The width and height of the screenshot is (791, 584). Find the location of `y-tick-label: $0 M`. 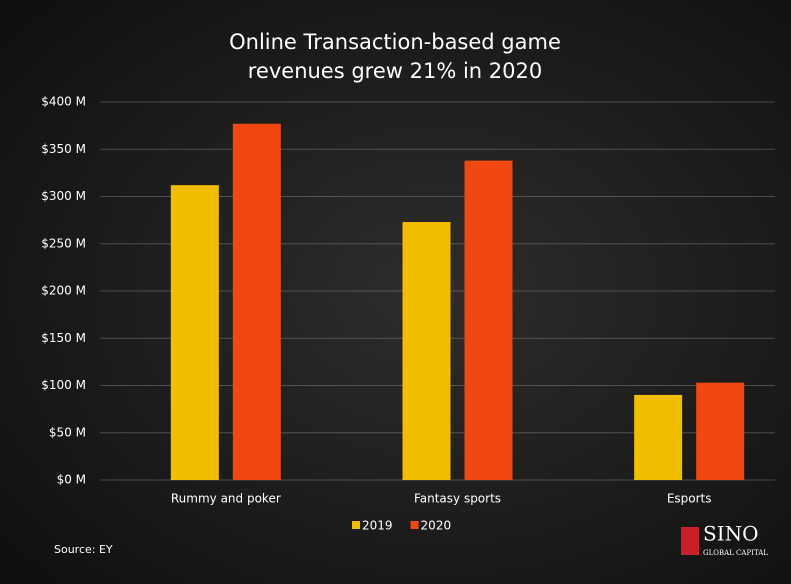

y-tick-label: $0 M is located at coordinates (71, 480).